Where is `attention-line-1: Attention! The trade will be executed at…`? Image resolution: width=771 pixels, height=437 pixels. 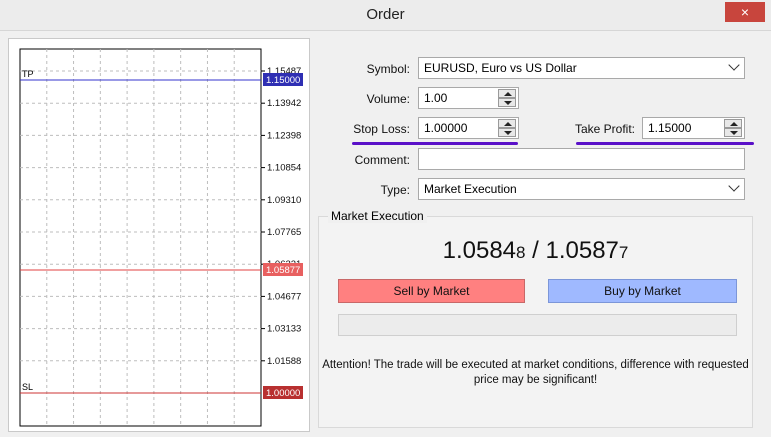 attention-line-1: Attention! The trade will be executed at… is located at coordinates (535, 365).